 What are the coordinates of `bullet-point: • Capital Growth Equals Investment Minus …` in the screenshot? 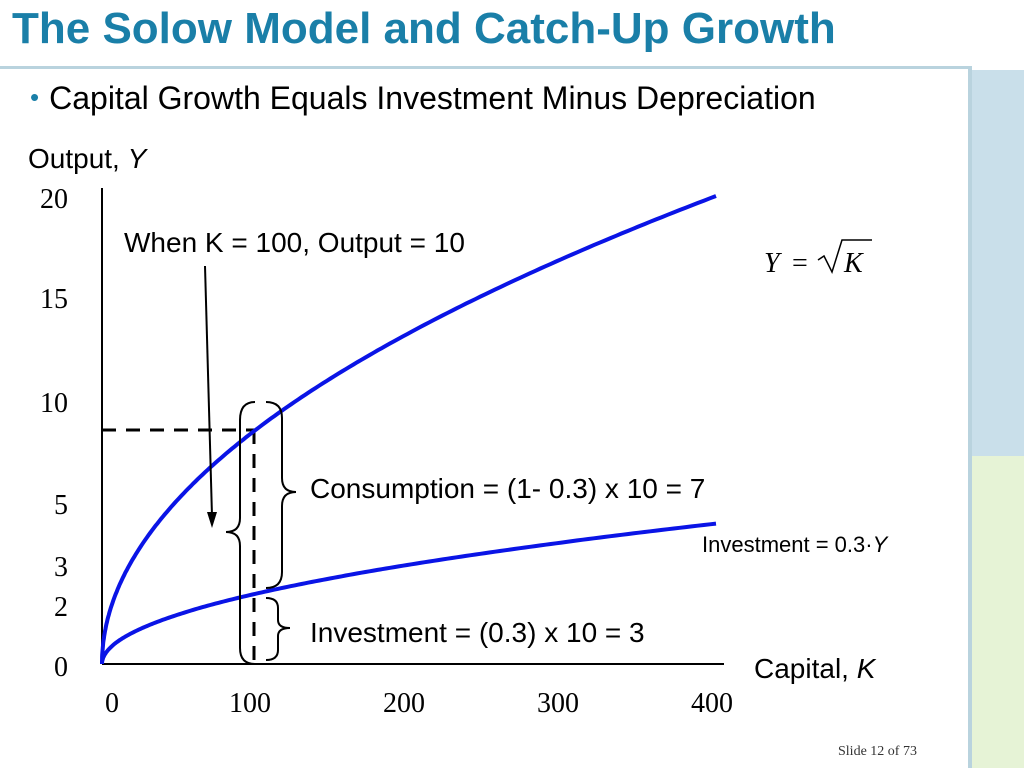 It's located at (423, 98).